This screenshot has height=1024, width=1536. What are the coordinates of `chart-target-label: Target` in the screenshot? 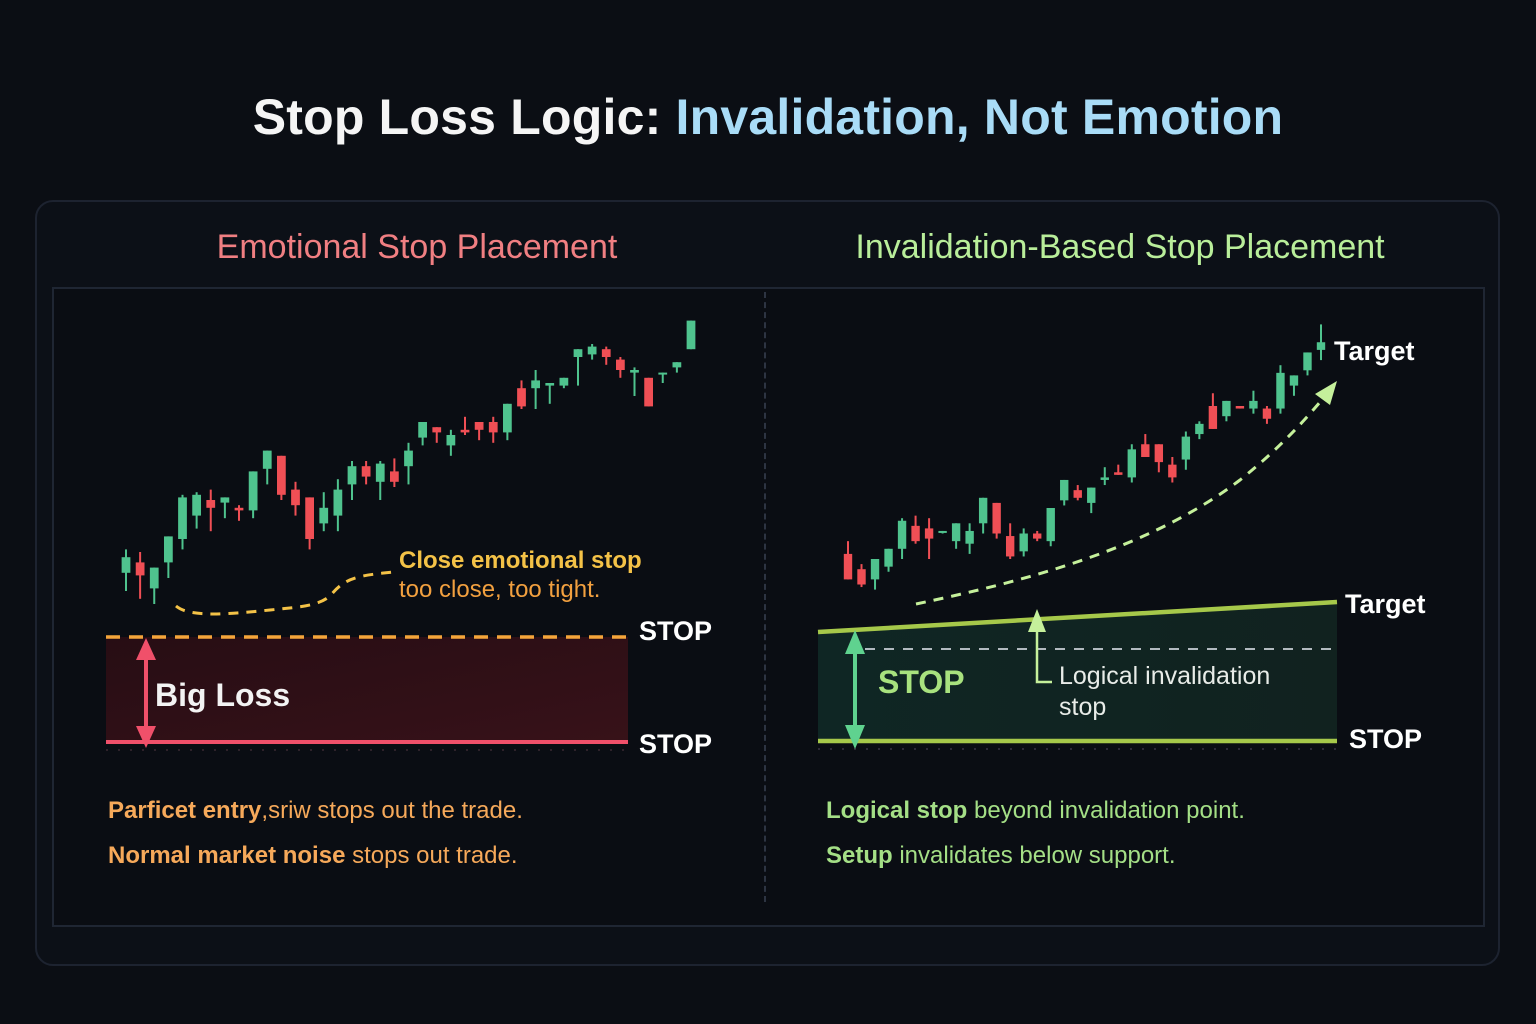 It's located at (1374, 351).